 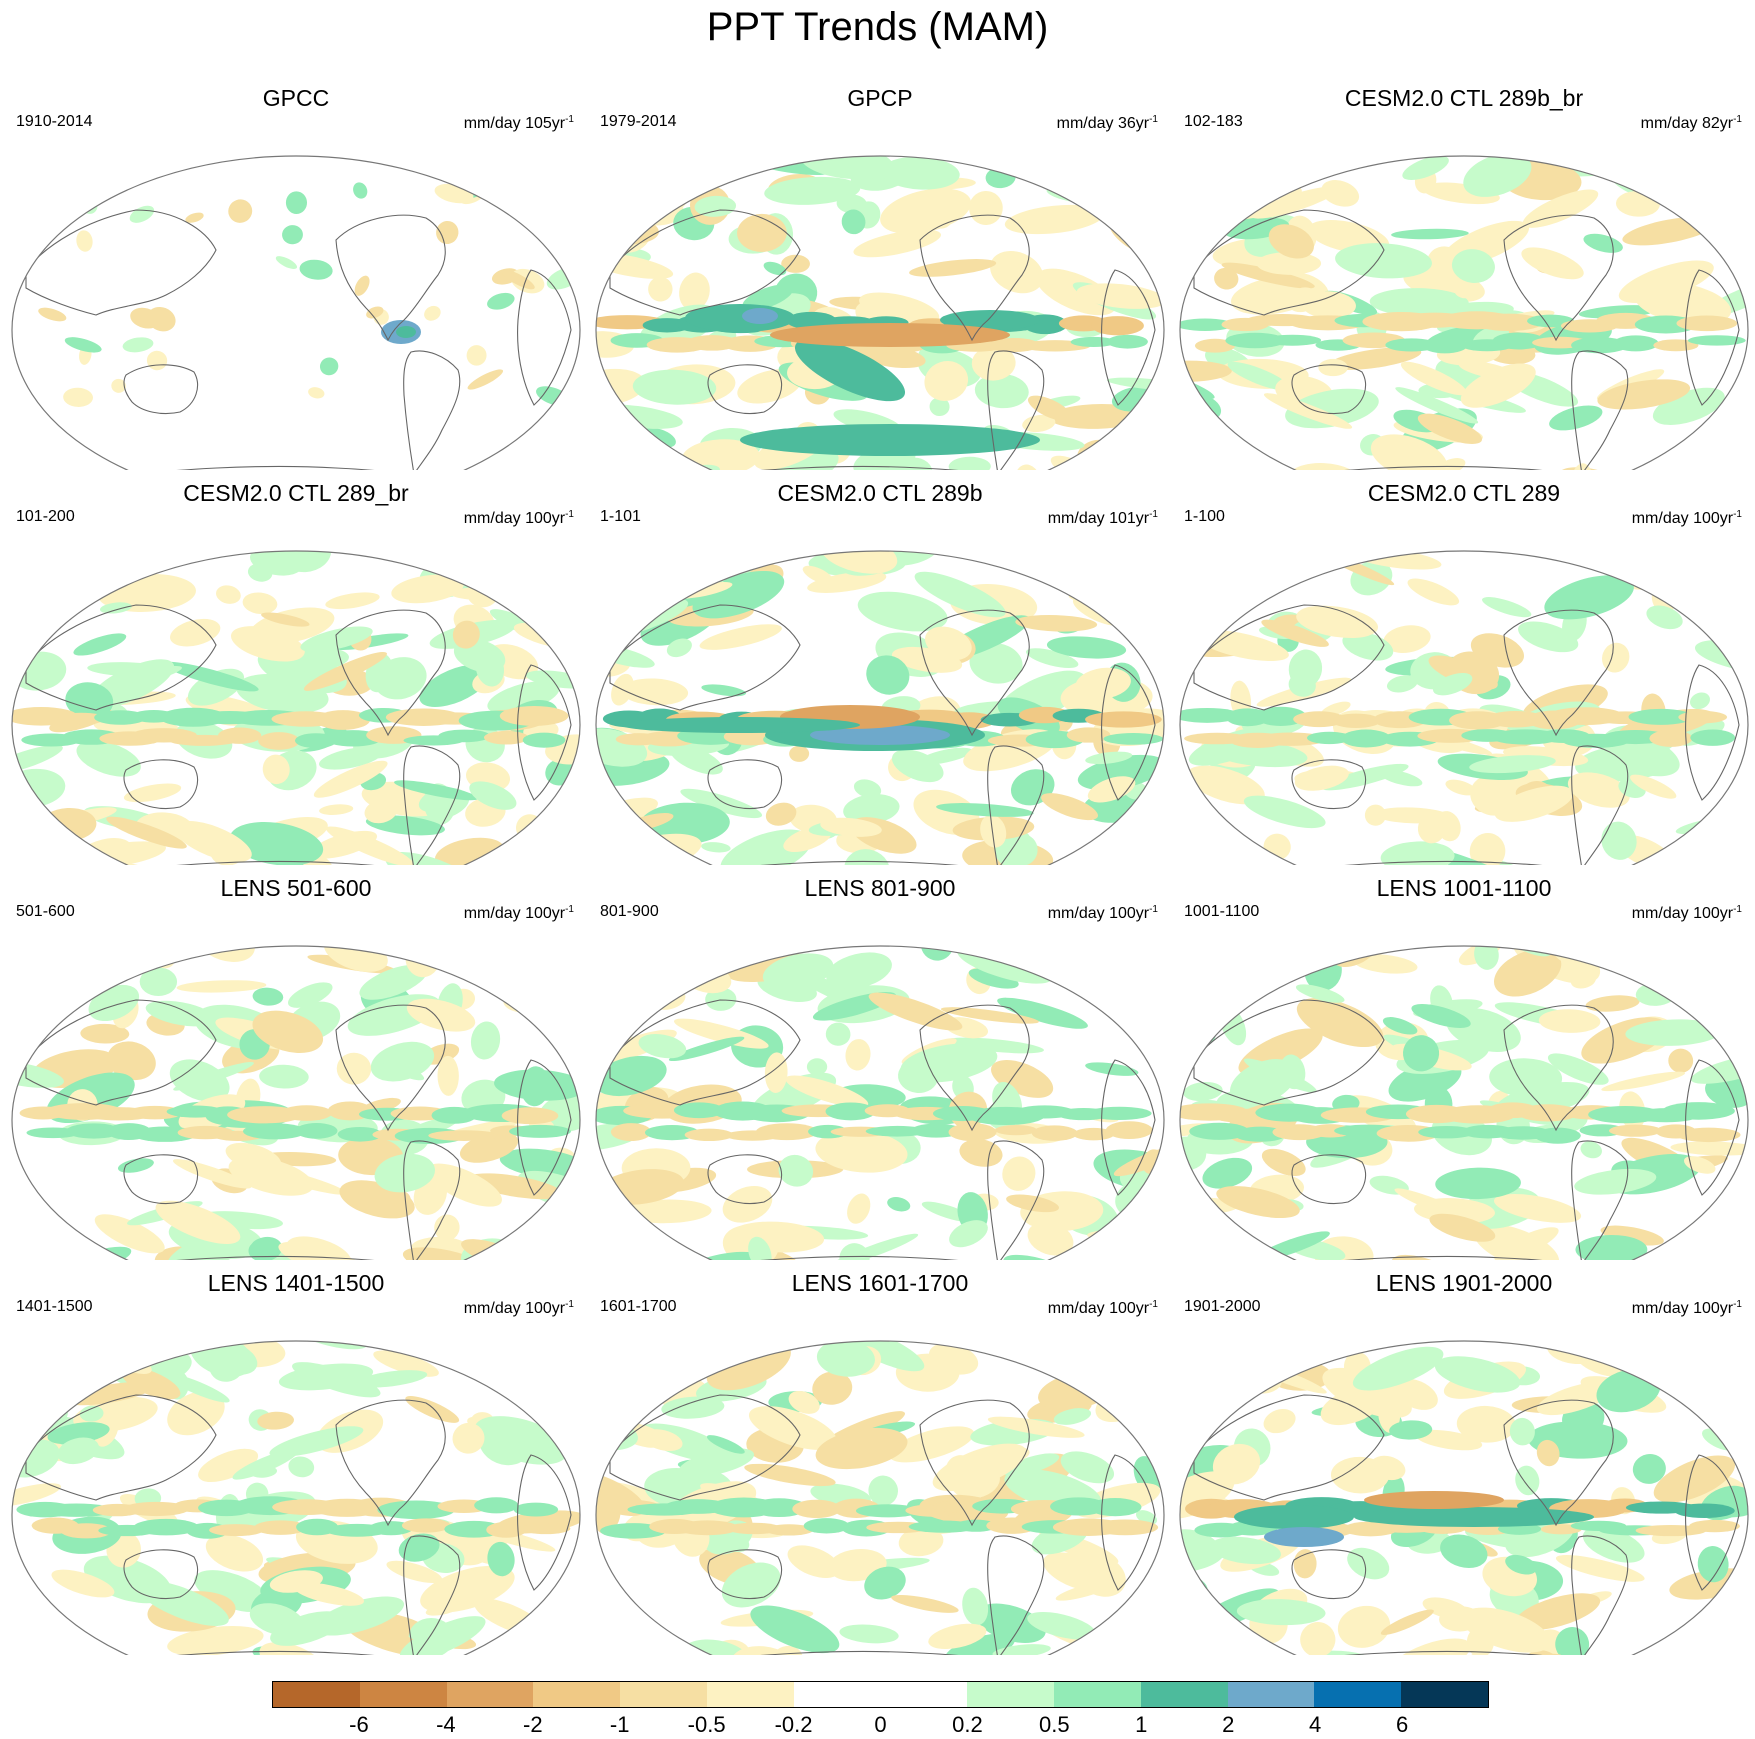 I want to click on colorbar-label: 4, so click(x=1315, y=1724).